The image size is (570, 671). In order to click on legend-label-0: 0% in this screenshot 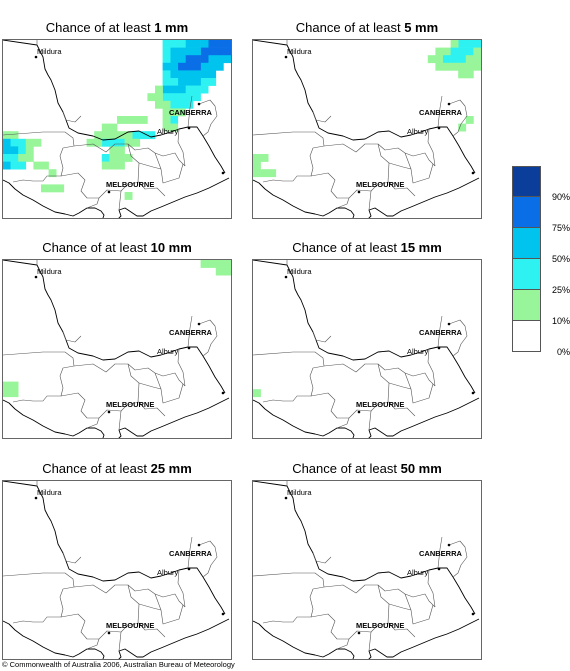, I will do `click(563, 352)`.